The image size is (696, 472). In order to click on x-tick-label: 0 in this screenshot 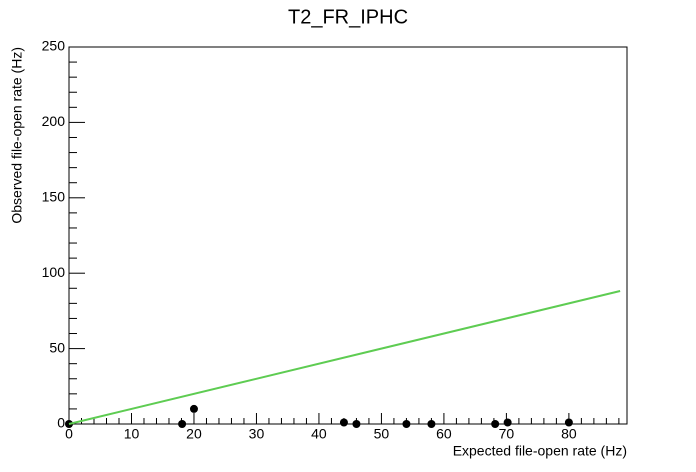, I will do `click(69, 434)`.